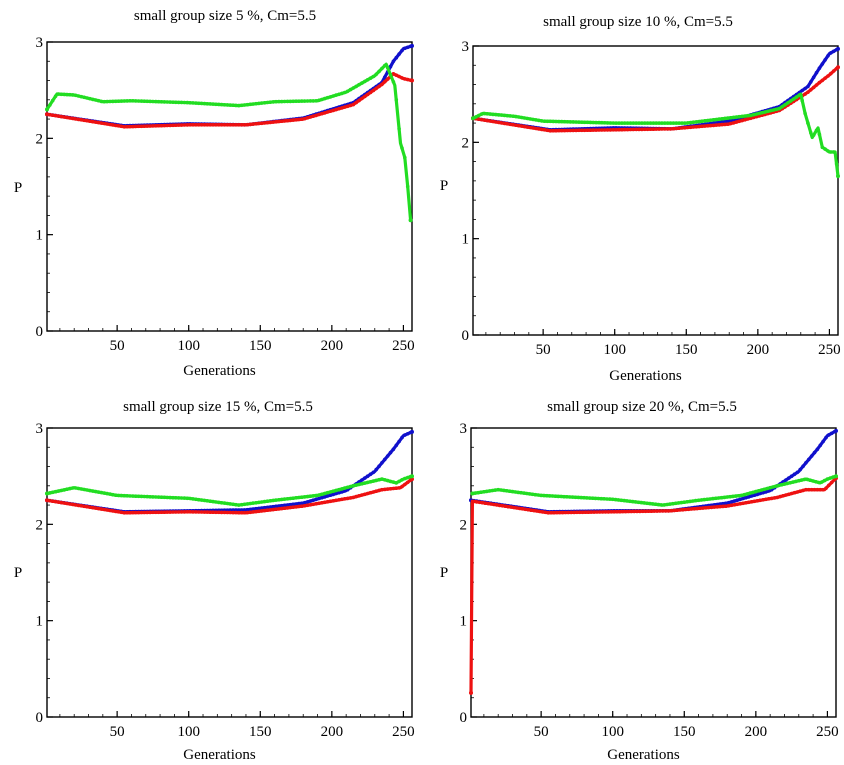  I want to click on series-markers, so click(229, 490).